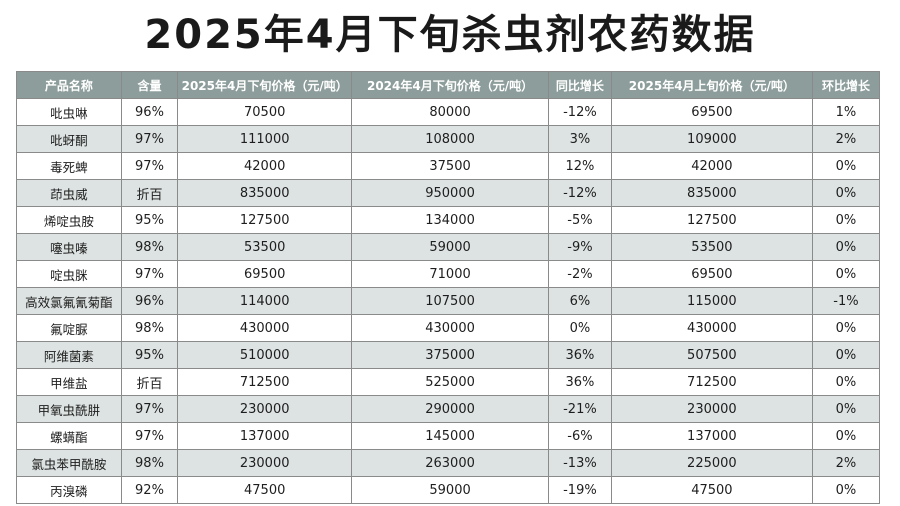 The image size is (900, 506). Describe the element at coordinates (69, 436) in the screenshot. I see `cell-product-name: 螺螨酯` at that location.